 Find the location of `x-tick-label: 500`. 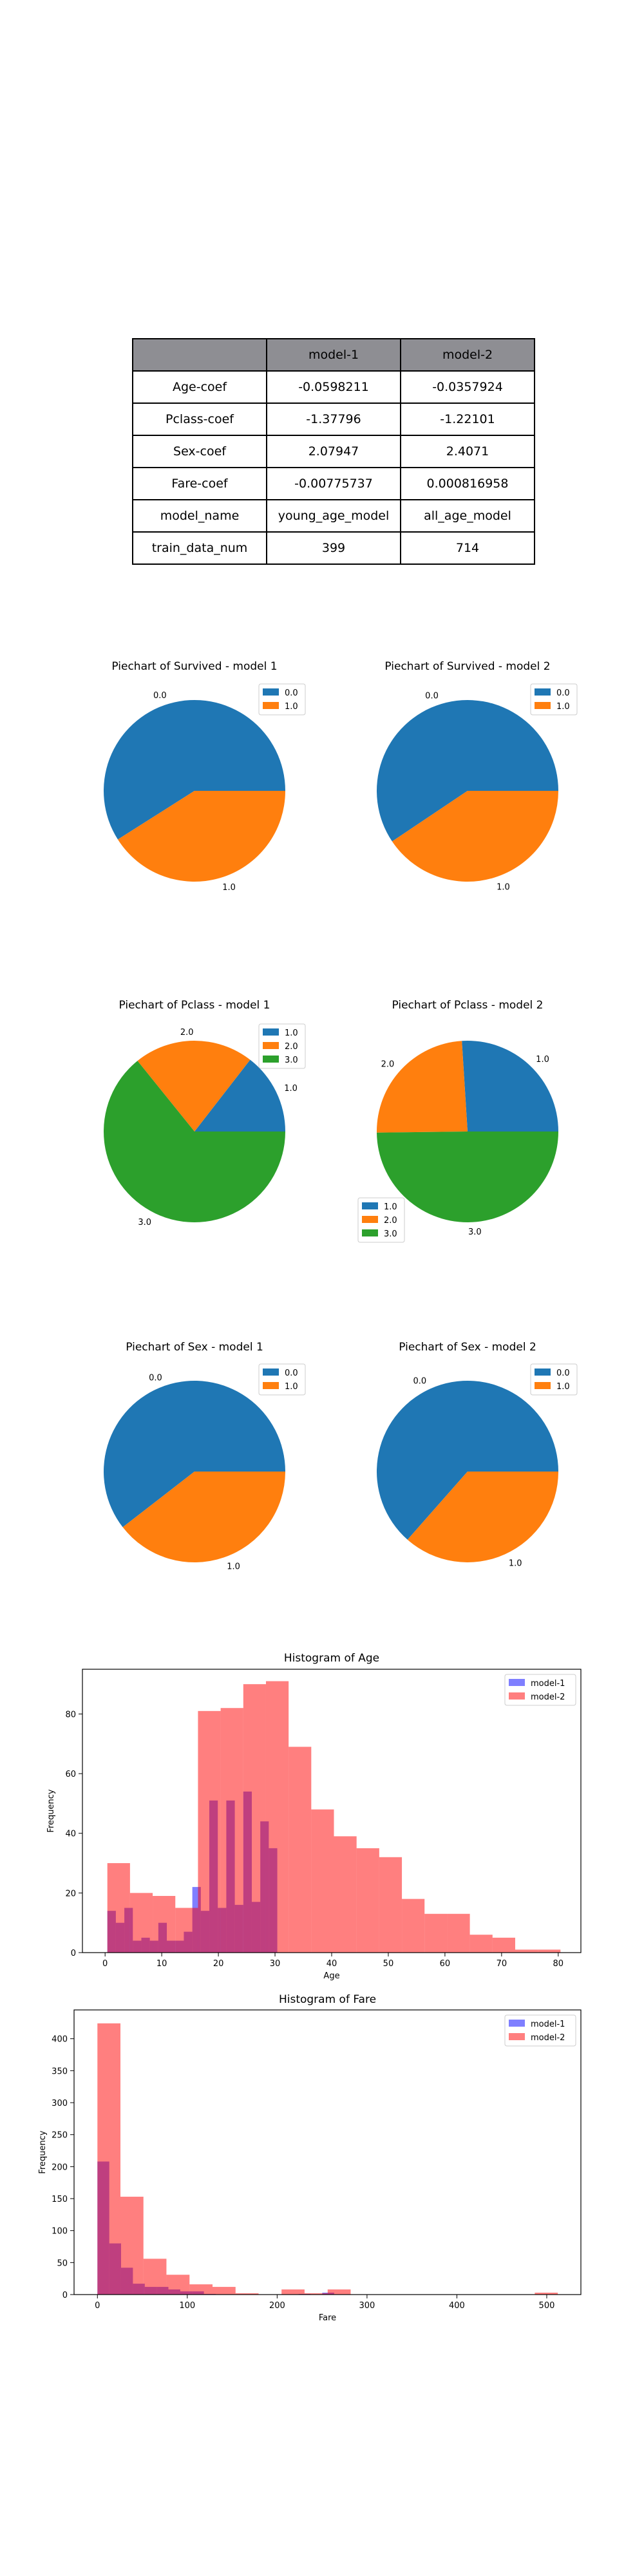

x-tick-label: 500 is located at coordinates (547, 2306).